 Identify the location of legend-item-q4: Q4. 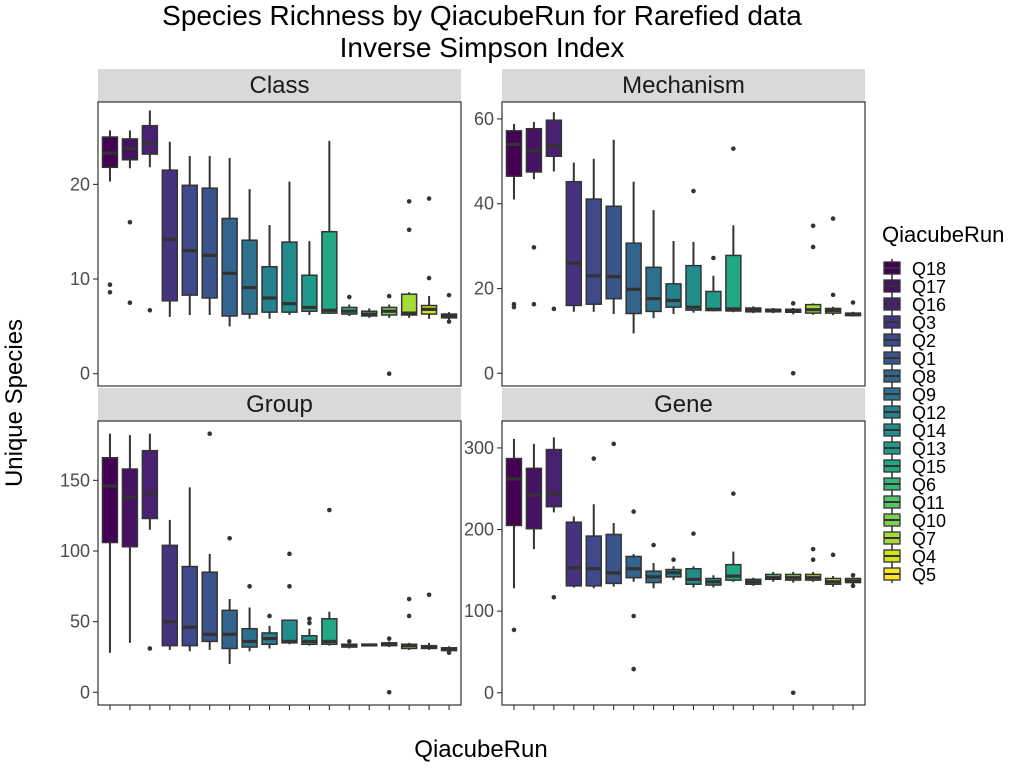
(909, 557).